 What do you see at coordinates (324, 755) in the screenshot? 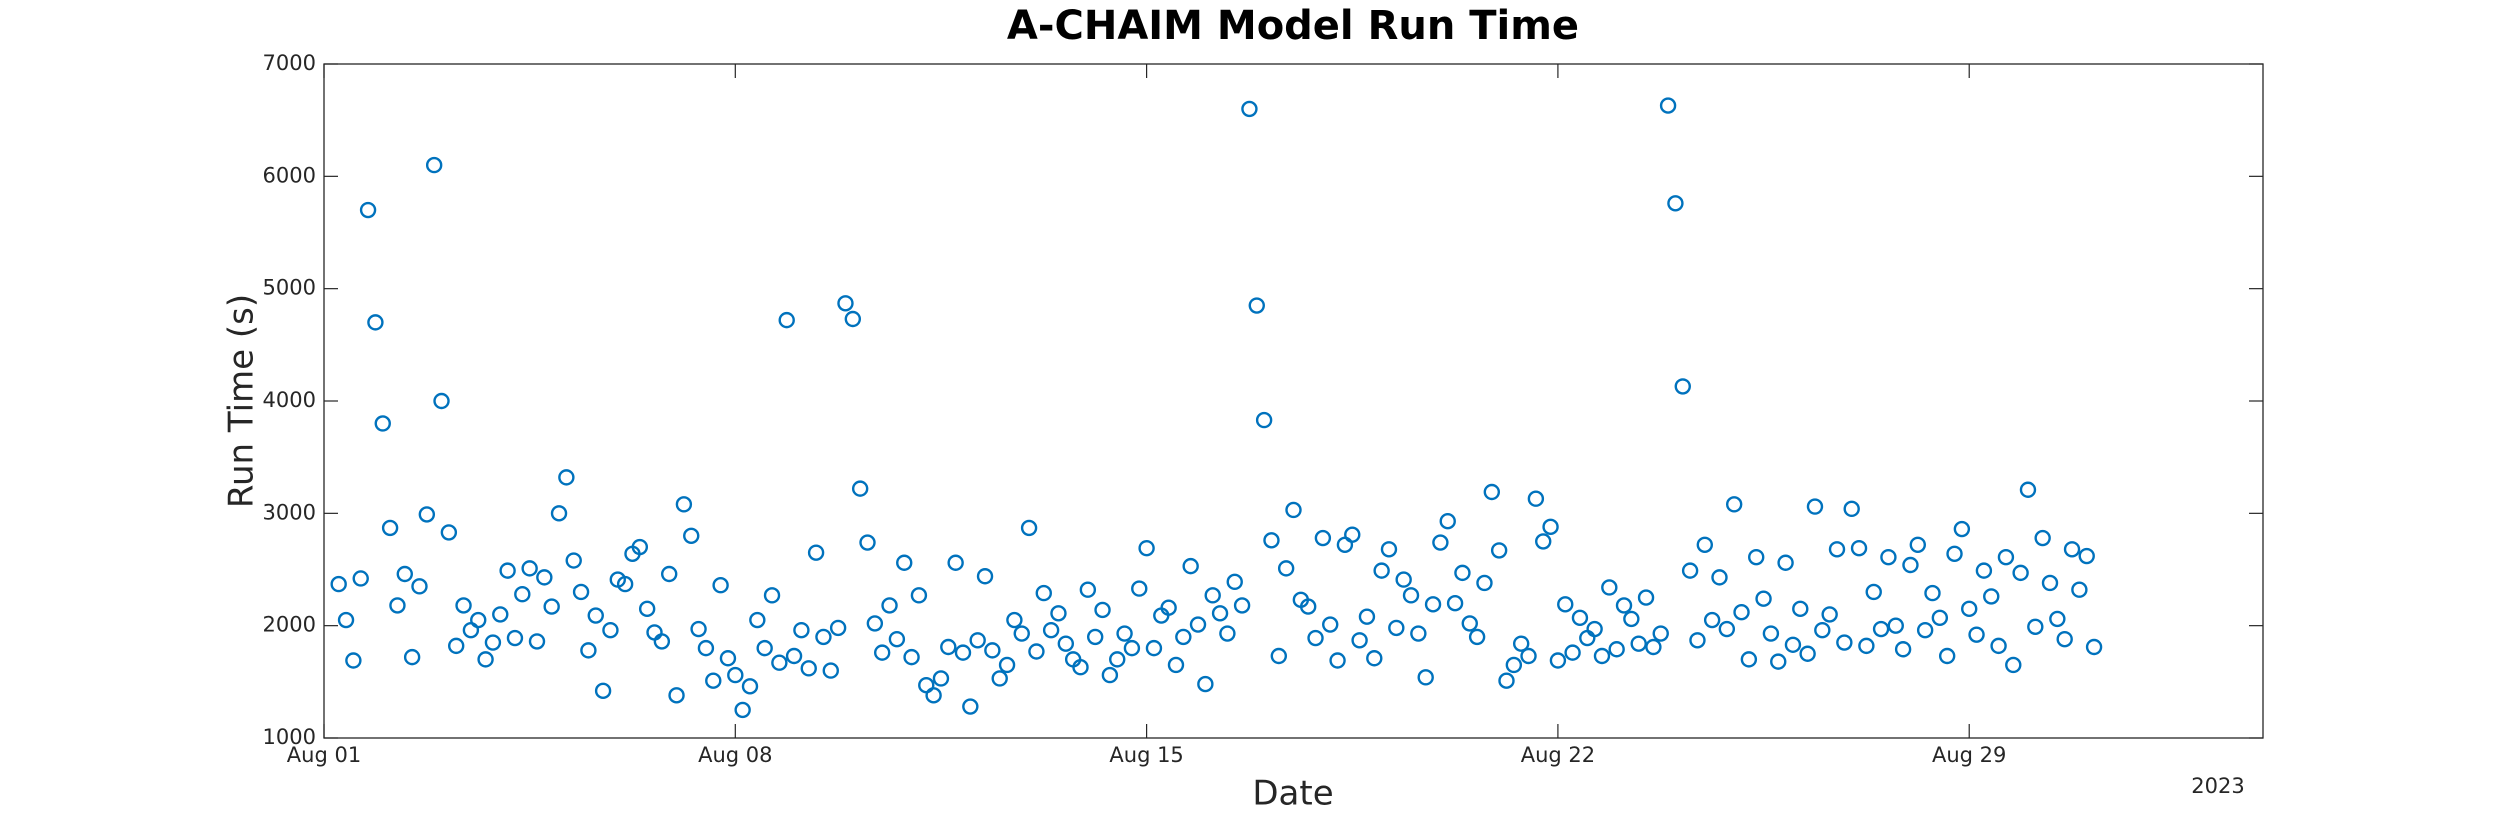
I see `x-tick-label: Aug 01` at bounding box center [324, 755].